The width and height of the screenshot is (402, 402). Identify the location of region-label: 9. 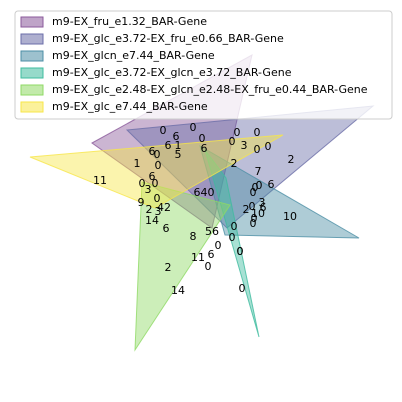
(141, 202).